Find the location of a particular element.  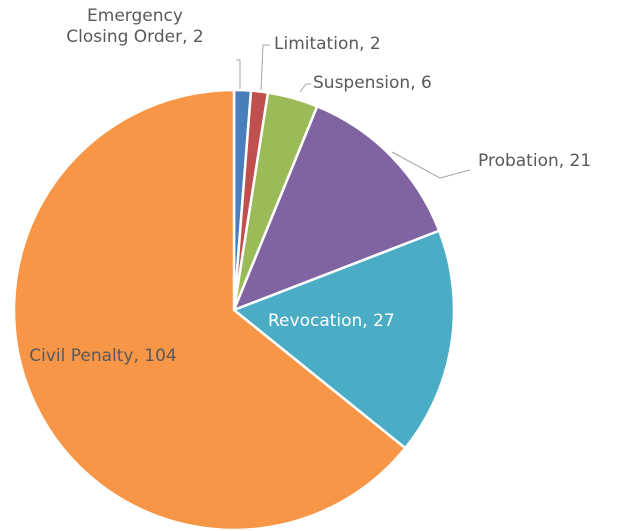

data-label: Revocation, 27 is located at coordinates (331, 321).